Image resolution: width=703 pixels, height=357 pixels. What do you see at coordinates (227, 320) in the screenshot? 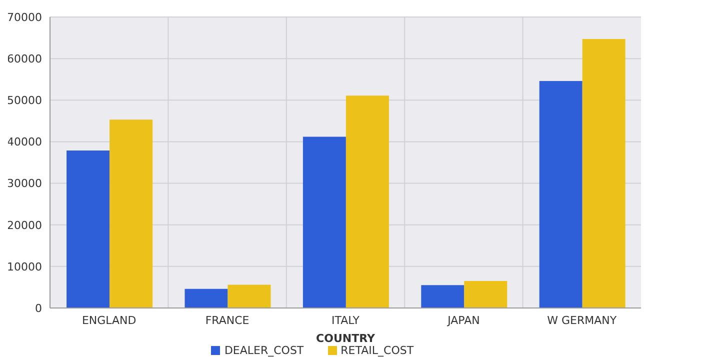
I see `x-tick-label: FRANCE` at bounding box center [227, 320].